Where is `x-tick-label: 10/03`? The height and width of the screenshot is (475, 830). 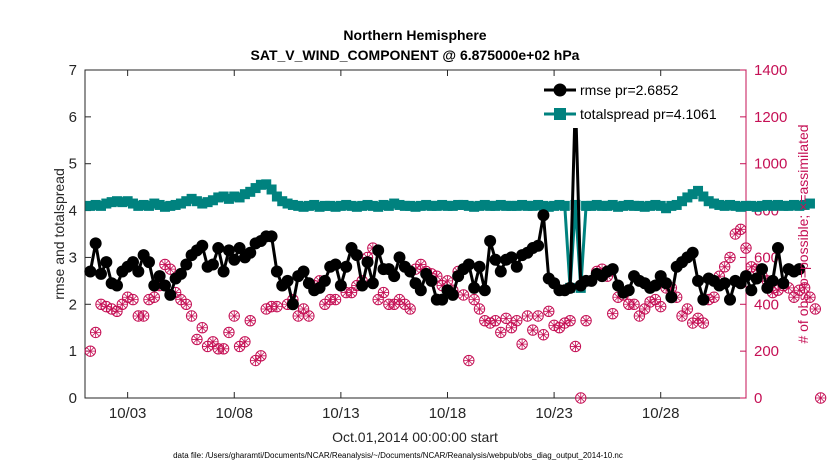 x-tick-label: 10/03 is located at coordinates (128, 413).